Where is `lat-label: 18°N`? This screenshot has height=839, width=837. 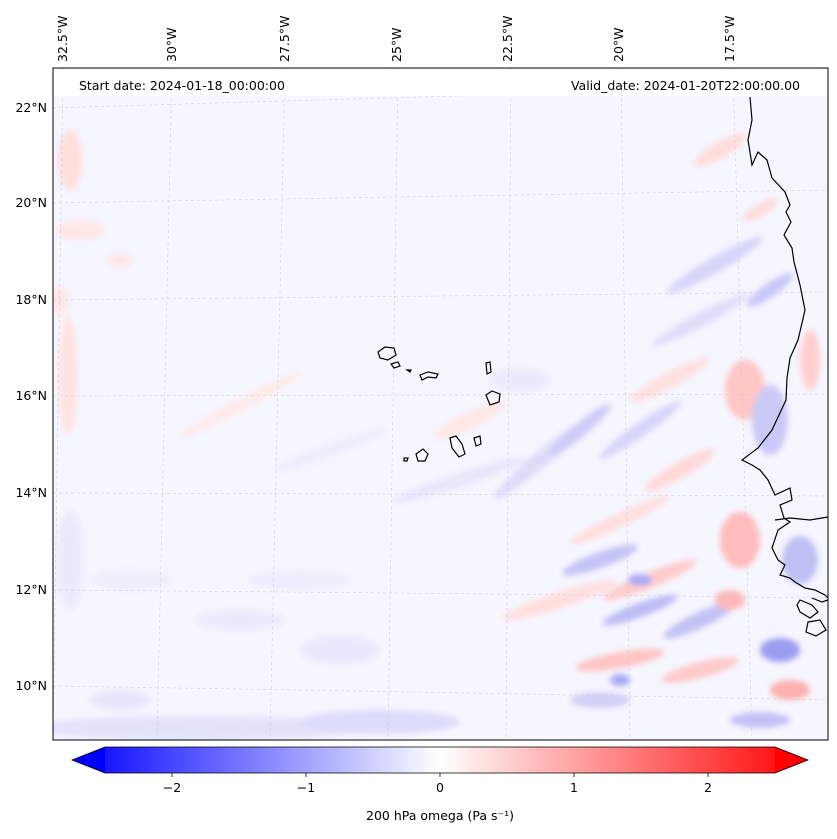
lat-label: 18°N is located at coordinates (31, 299).